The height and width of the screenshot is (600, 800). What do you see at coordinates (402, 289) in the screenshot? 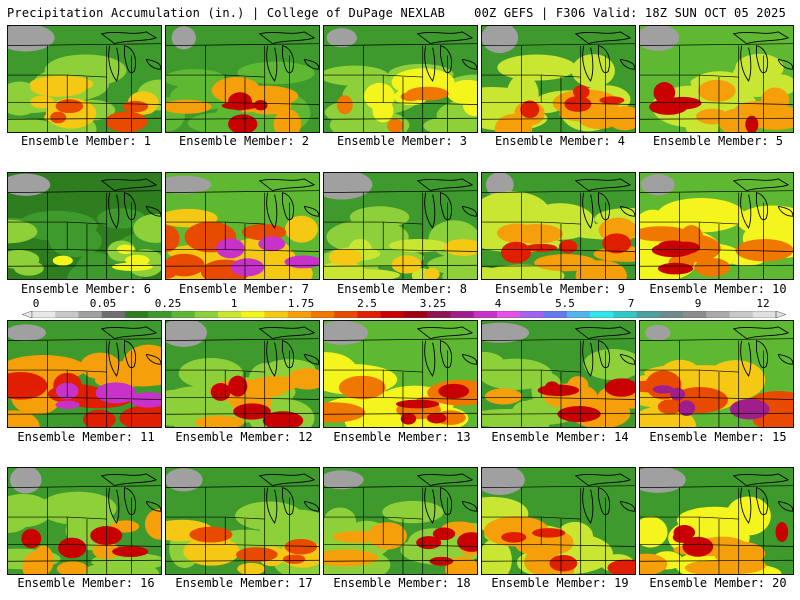
I see `ensemble-member-label: Ensemble Member: 8` at bounding box center [402, 289].